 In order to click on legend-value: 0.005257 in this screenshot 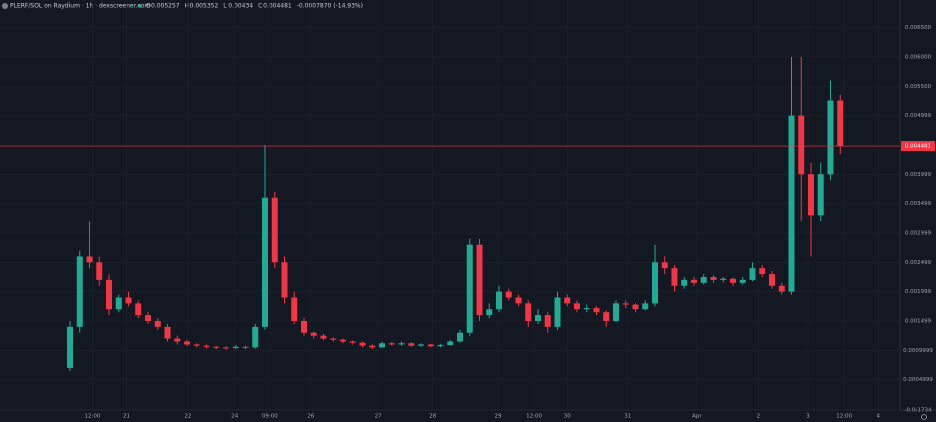, I will do `click(165, 6)`.